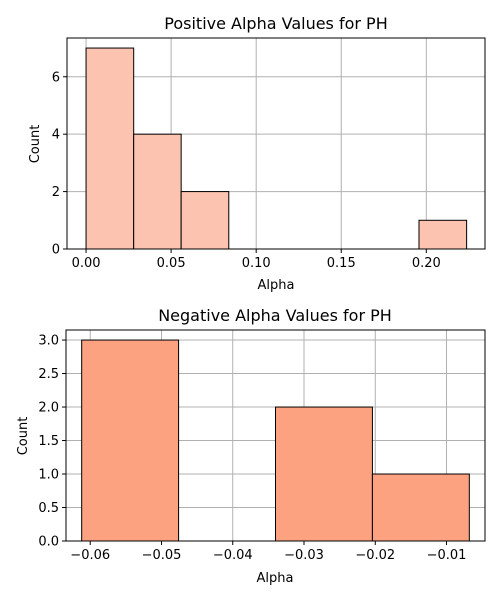  What do you see at coordinates (48, 341) in the screenshot?
I see `y-tick-label: 3.0` at bounding box center [48, 341].